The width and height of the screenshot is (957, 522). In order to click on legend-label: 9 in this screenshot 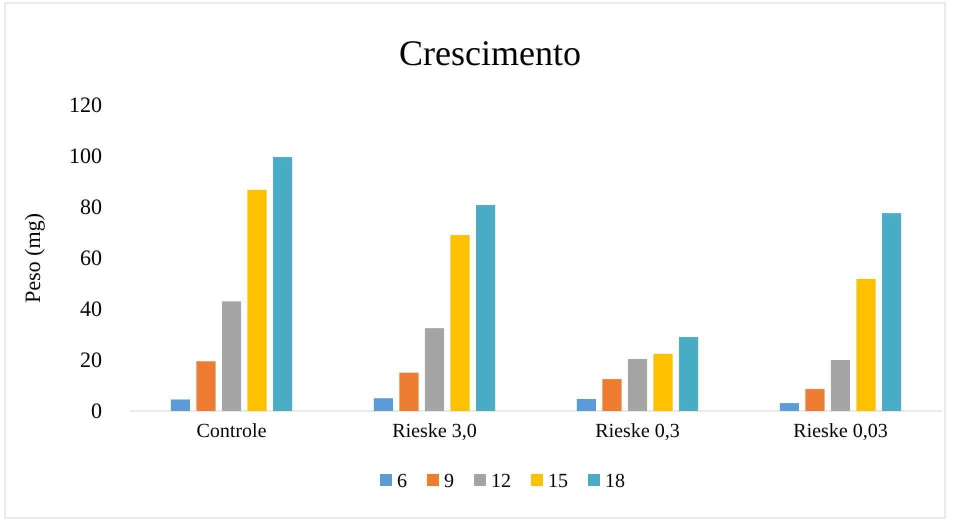, I will do `click(449, 481)`.